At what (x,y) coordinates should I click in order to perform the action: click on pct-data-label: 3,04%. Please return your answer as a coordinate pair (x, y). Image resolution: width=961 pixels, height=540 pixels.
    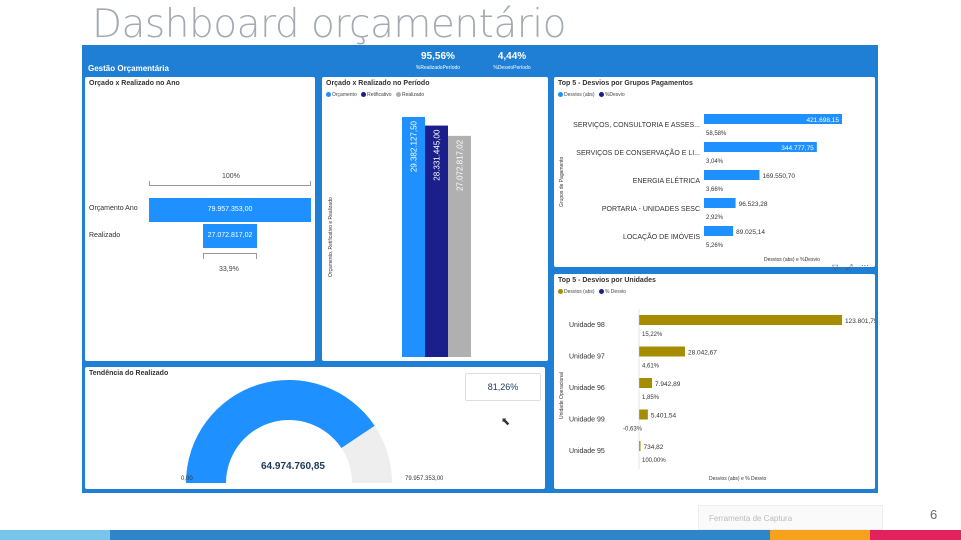
    Looking at the image, I should click on (715, 162).